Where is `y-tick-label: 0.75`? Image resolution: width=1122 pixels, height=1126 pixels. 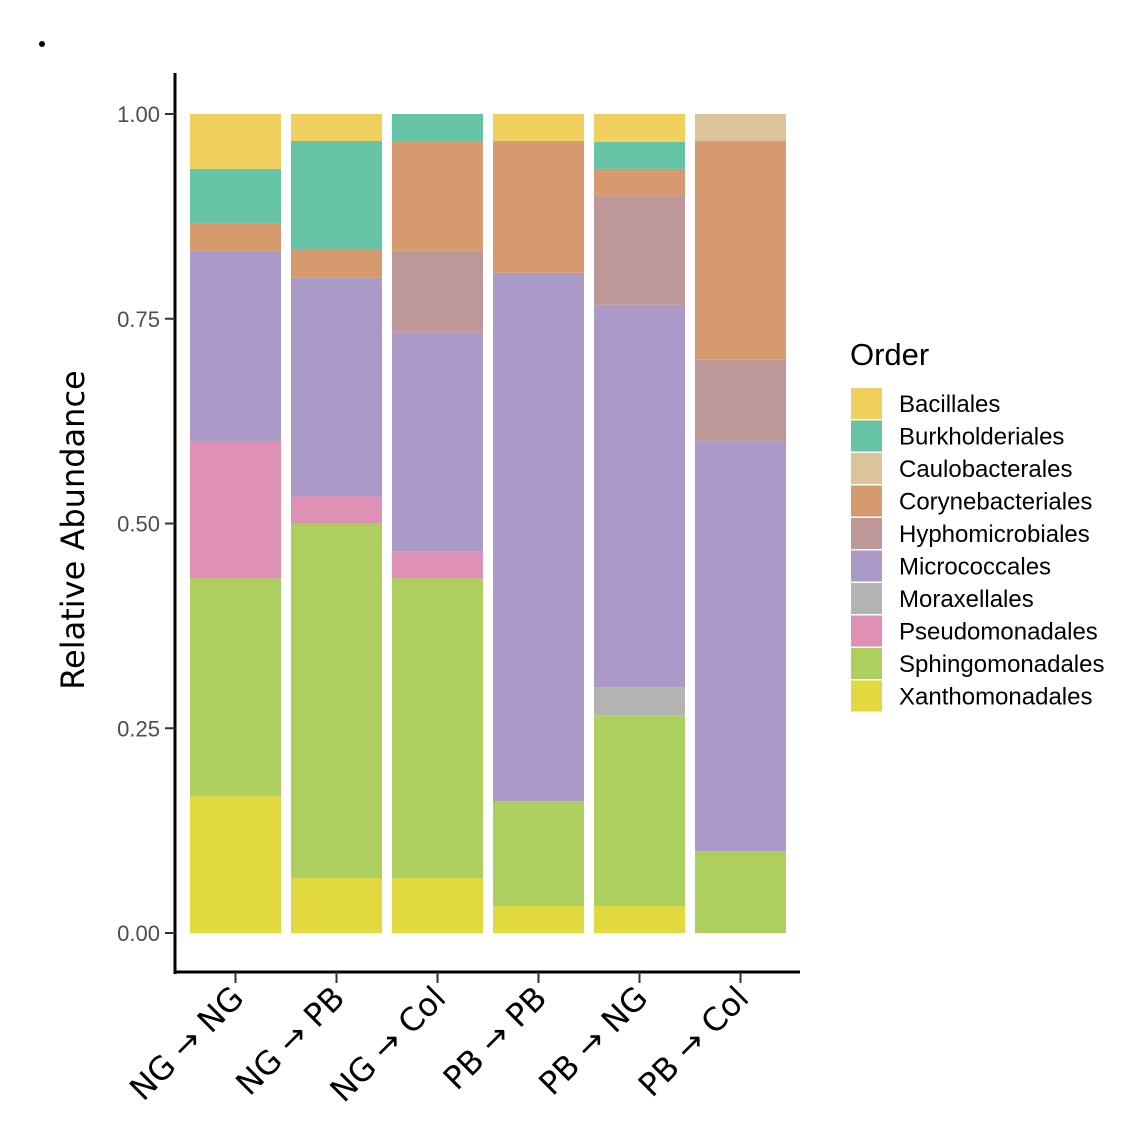
y-tick-label: 0.75 is located at coordinates (138, 319).